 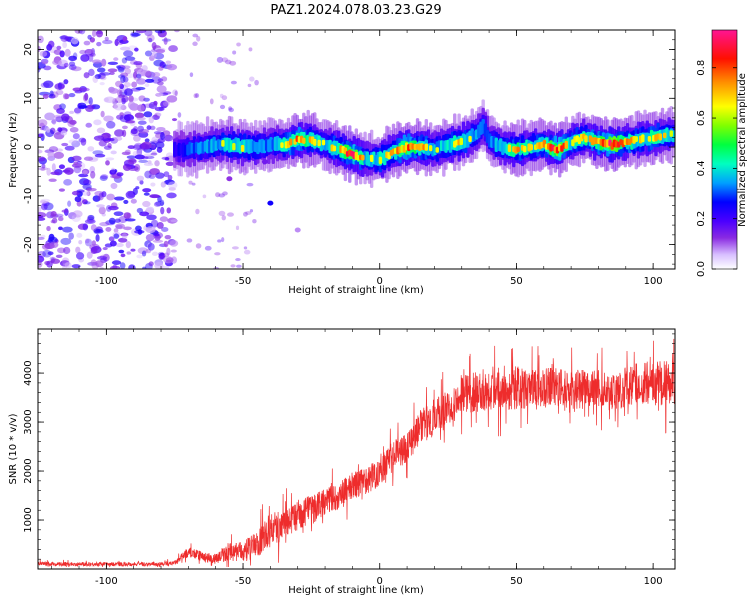 What do you see at coordinates (724, 149) in the screenshot?
I see `colorbar-gradient` at bounding box center [724, 149].